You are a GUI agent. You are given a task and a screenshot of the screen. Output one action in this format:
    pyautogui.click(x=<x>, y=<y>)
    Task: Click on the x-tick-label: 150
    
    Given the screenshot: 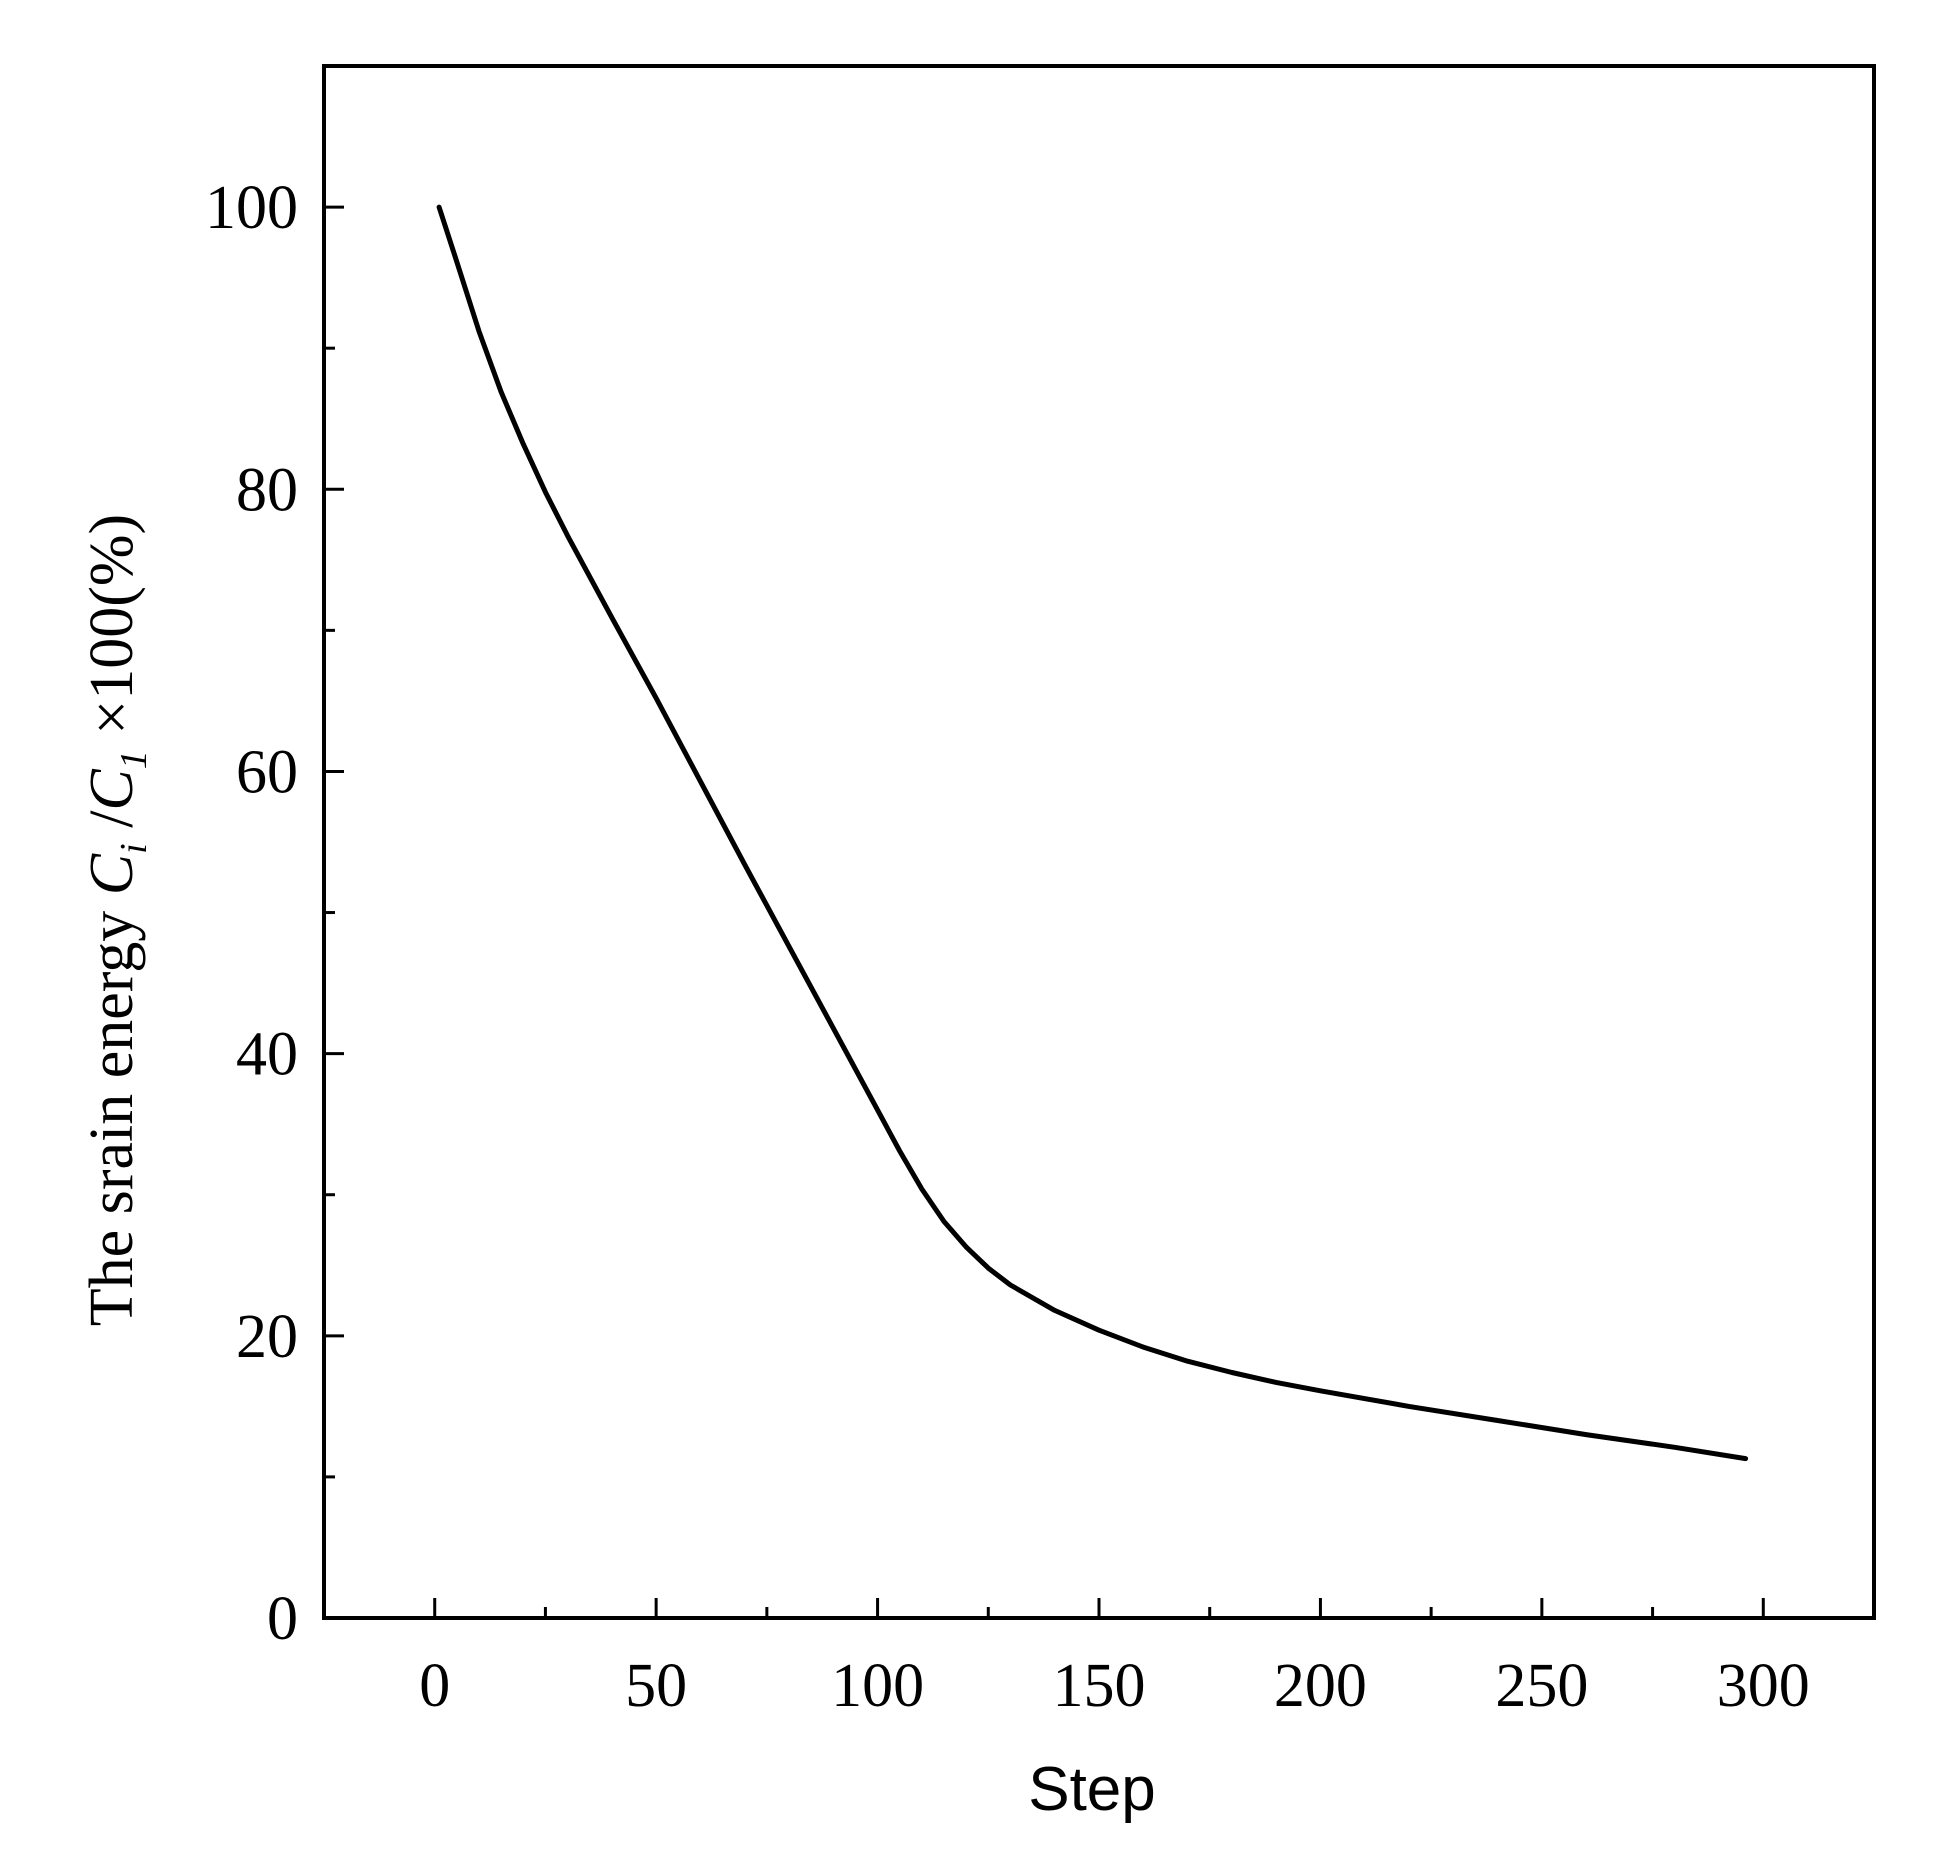 What is the action you would take?
    pyautogui.click(x=1099, y=1686)
    